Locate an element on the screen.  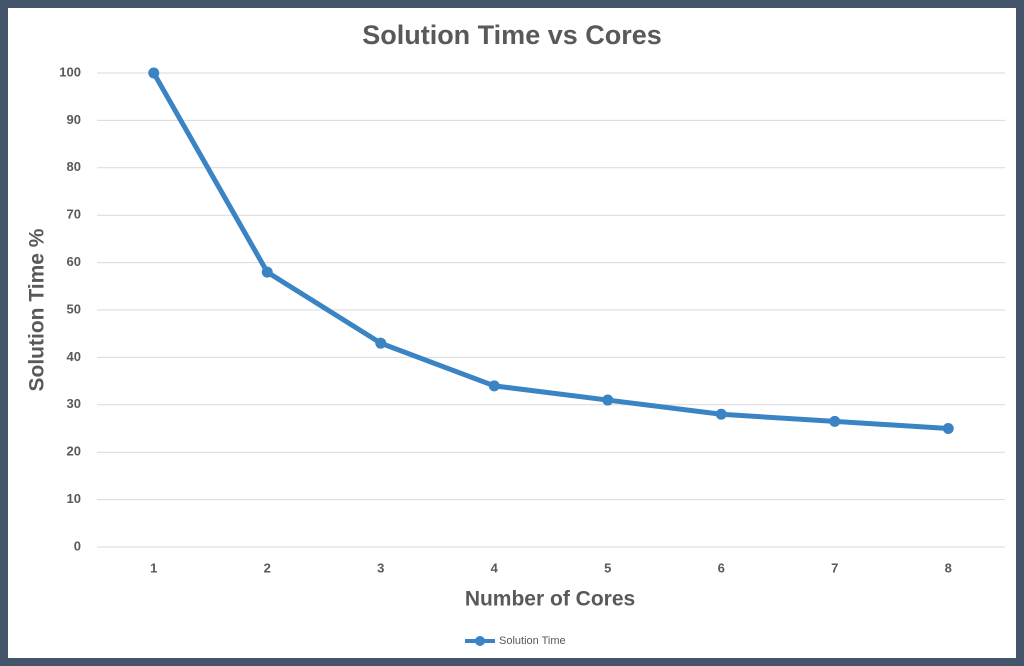
x-tick-label: 4 is located at coordinates (495, 567).